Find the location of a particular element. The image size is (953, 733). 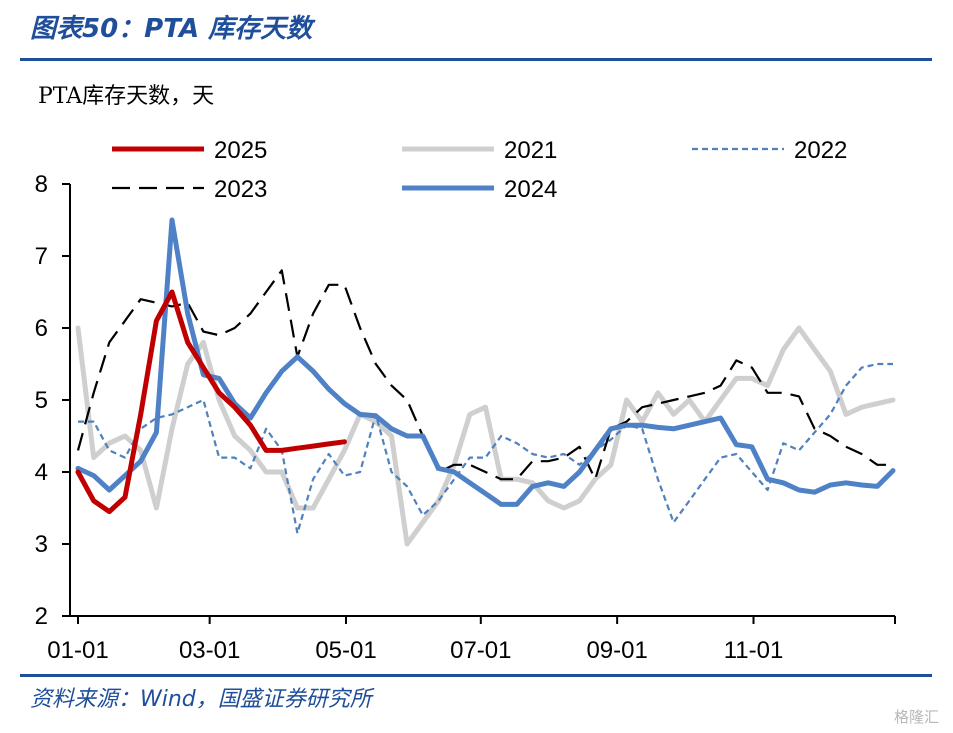

legend-label-2021: 2021 is located at coordinates (530, 150).